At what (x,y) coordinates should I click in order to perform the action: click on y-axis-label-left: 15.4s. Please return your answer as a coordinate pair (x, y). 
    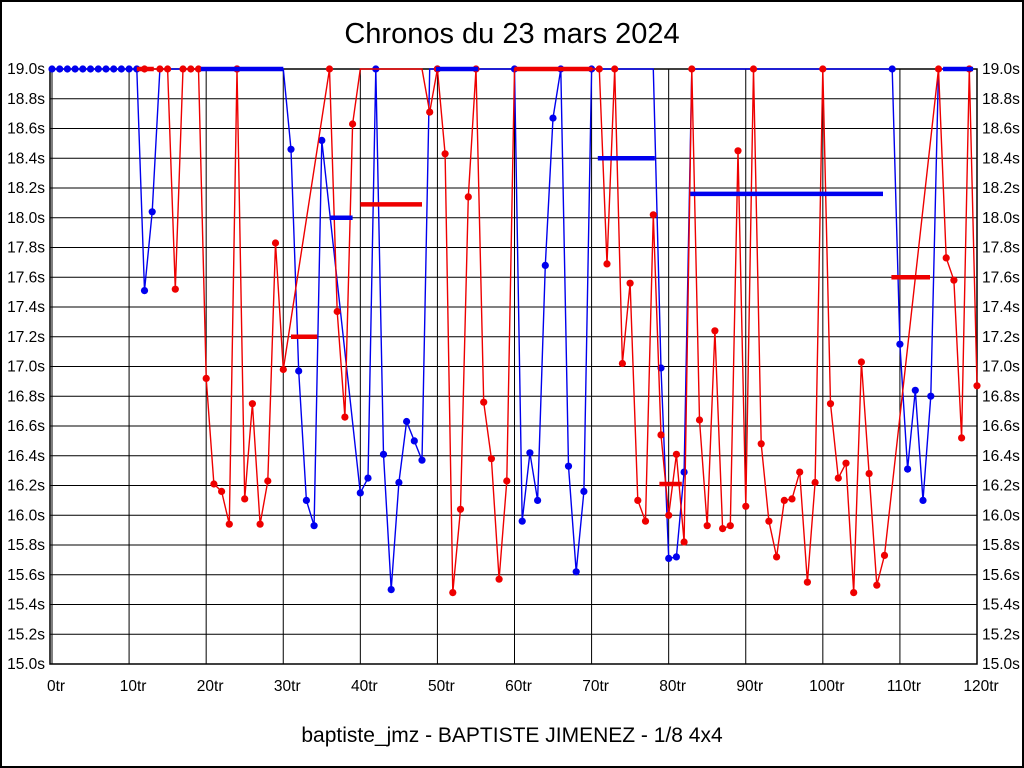
    Looking at the image, I should click on (26, 605).